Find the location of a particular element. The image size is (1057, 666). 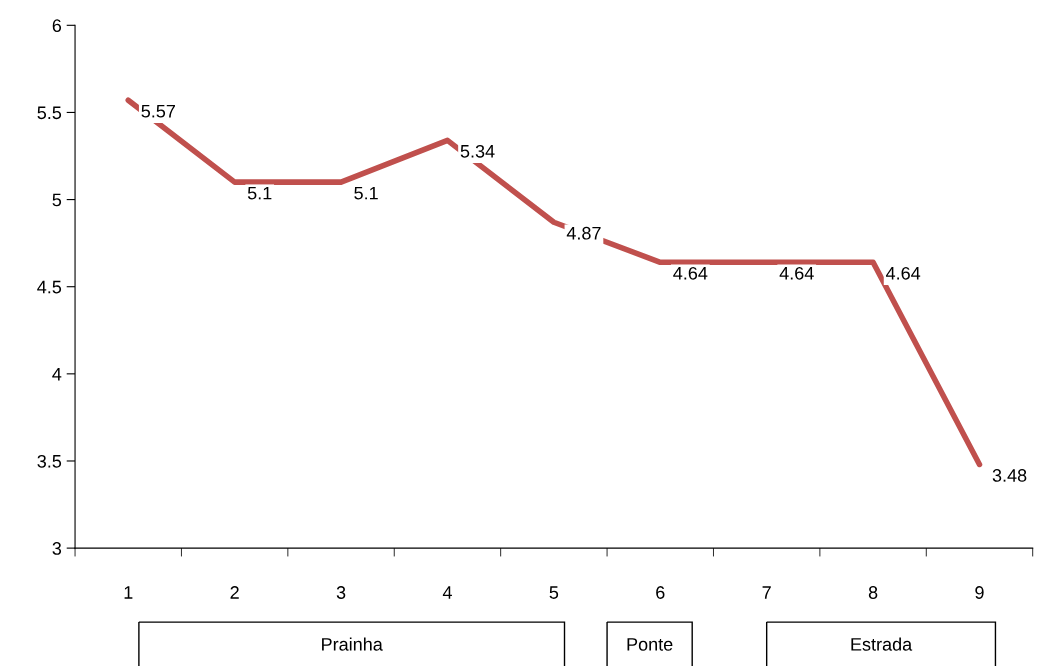

y-tick-label: 5 is located at coordinates (57, 200).